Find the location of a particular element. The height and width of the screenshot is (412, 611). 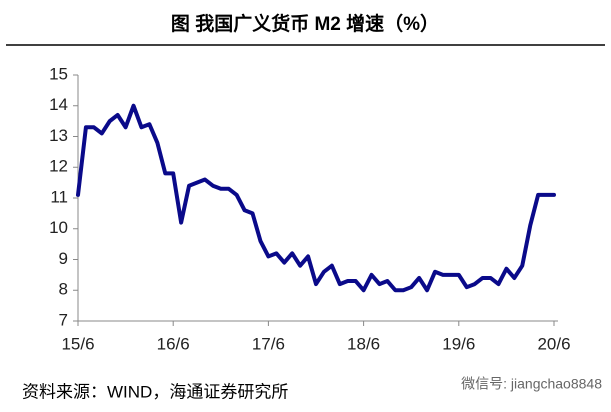

y-tick-label: 10 is located at coordinates (58, 227).